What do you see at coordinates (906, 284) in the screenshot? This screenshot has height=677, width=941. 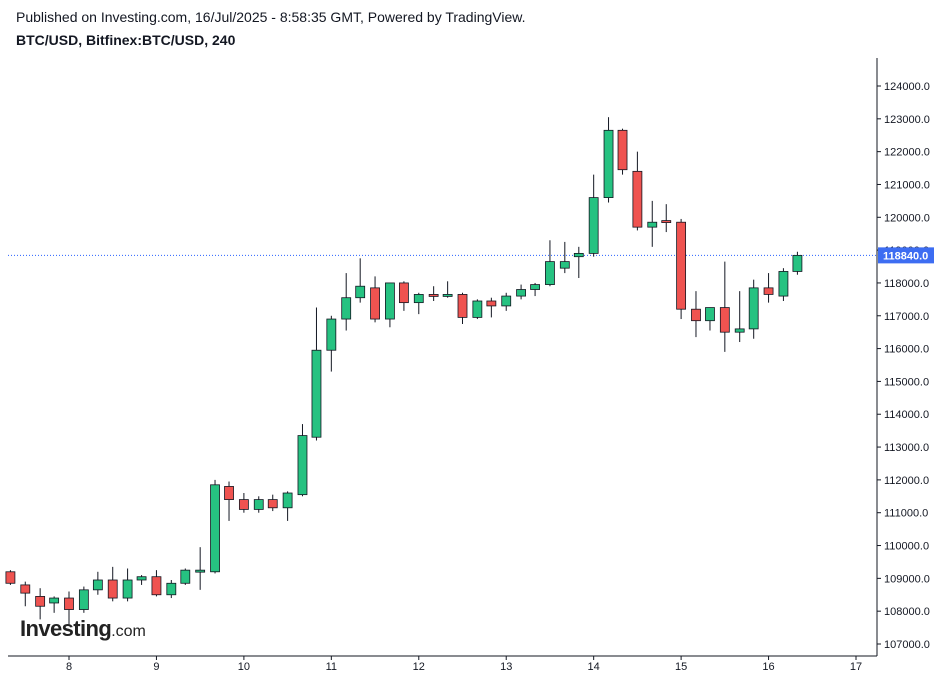 I see `y-tick-label: 118000.0` at bounding box center [906, 284].